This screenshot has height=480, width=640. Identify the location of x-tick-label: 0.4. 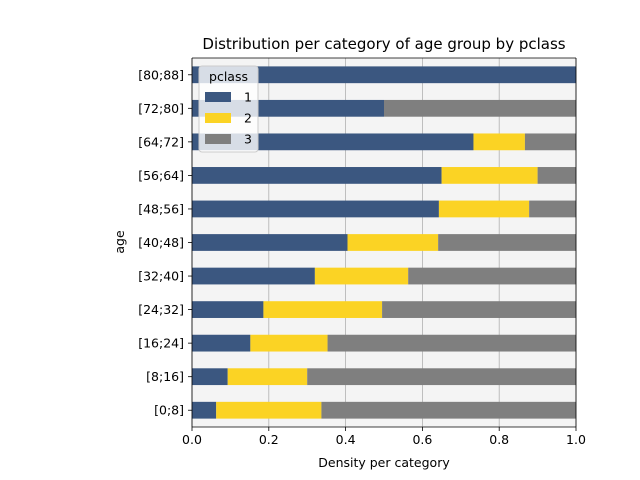
(346, 439).